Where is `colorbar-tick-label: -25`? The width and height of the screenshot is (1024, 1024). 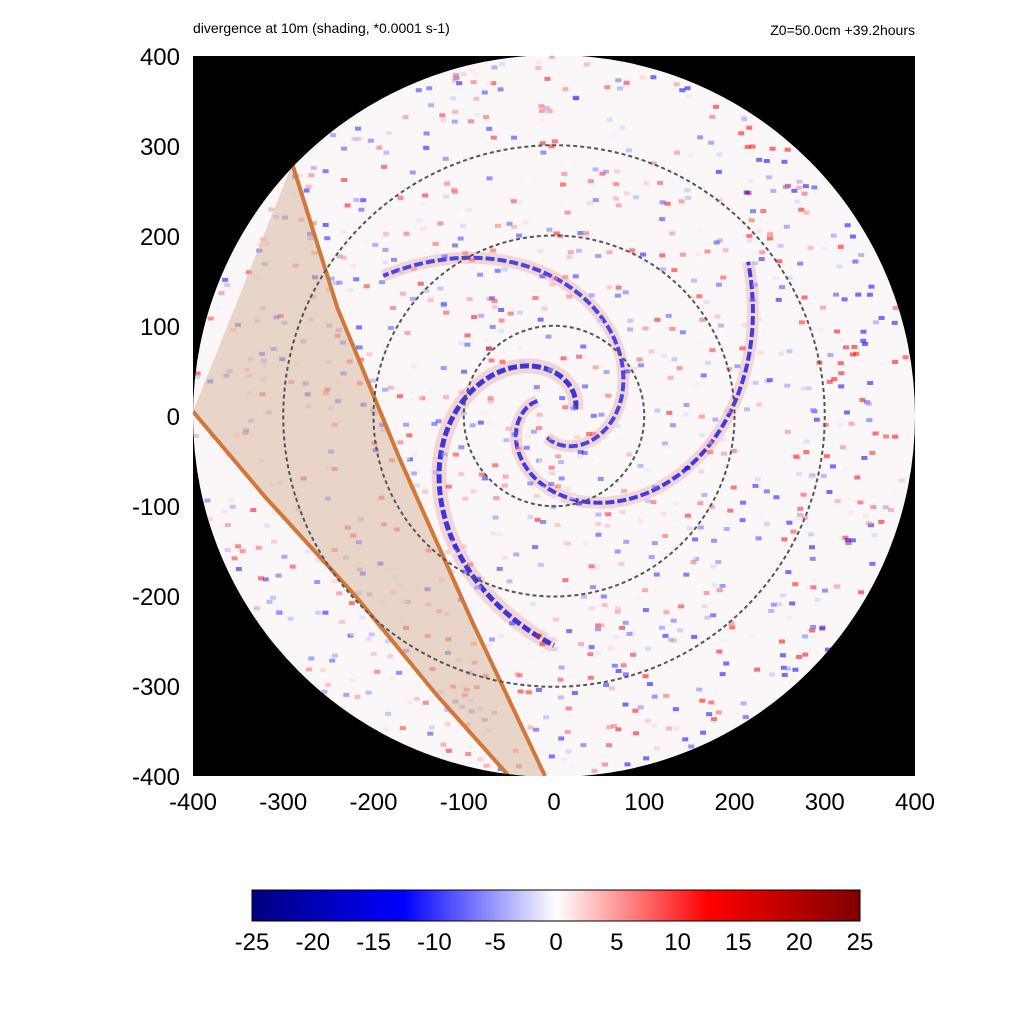
colorbar-tick-label: -25 is located at coordinates (252, 942).